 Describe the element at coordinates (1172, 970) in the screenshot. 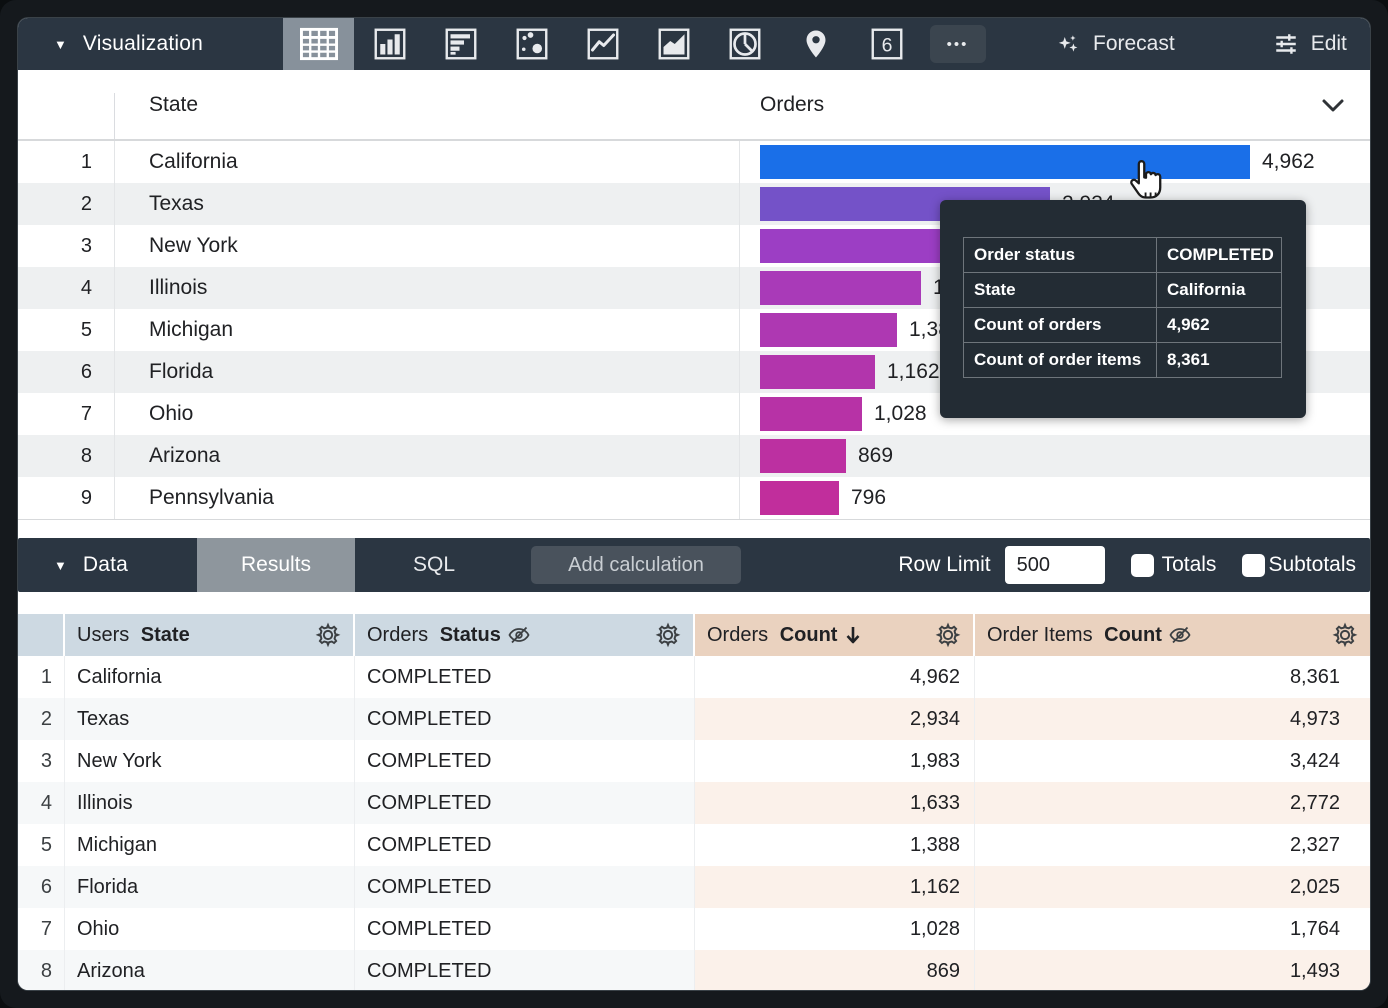

I see `order-items-count-cell: 1,493` at that location.